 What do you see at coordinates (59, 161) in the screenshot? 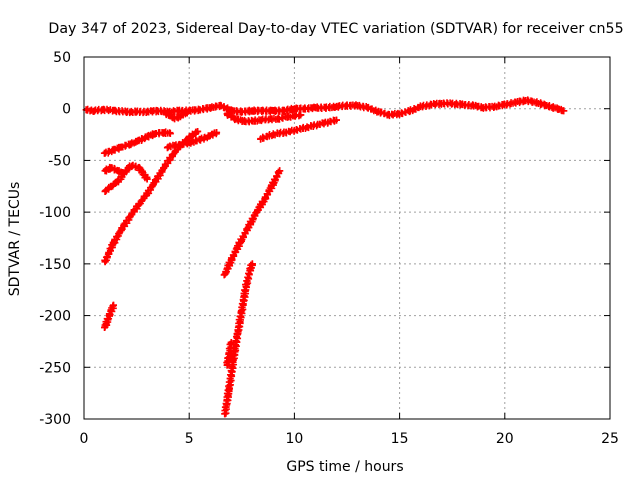
I see `y-tick-label: -50` at bounding box center [59, 161].